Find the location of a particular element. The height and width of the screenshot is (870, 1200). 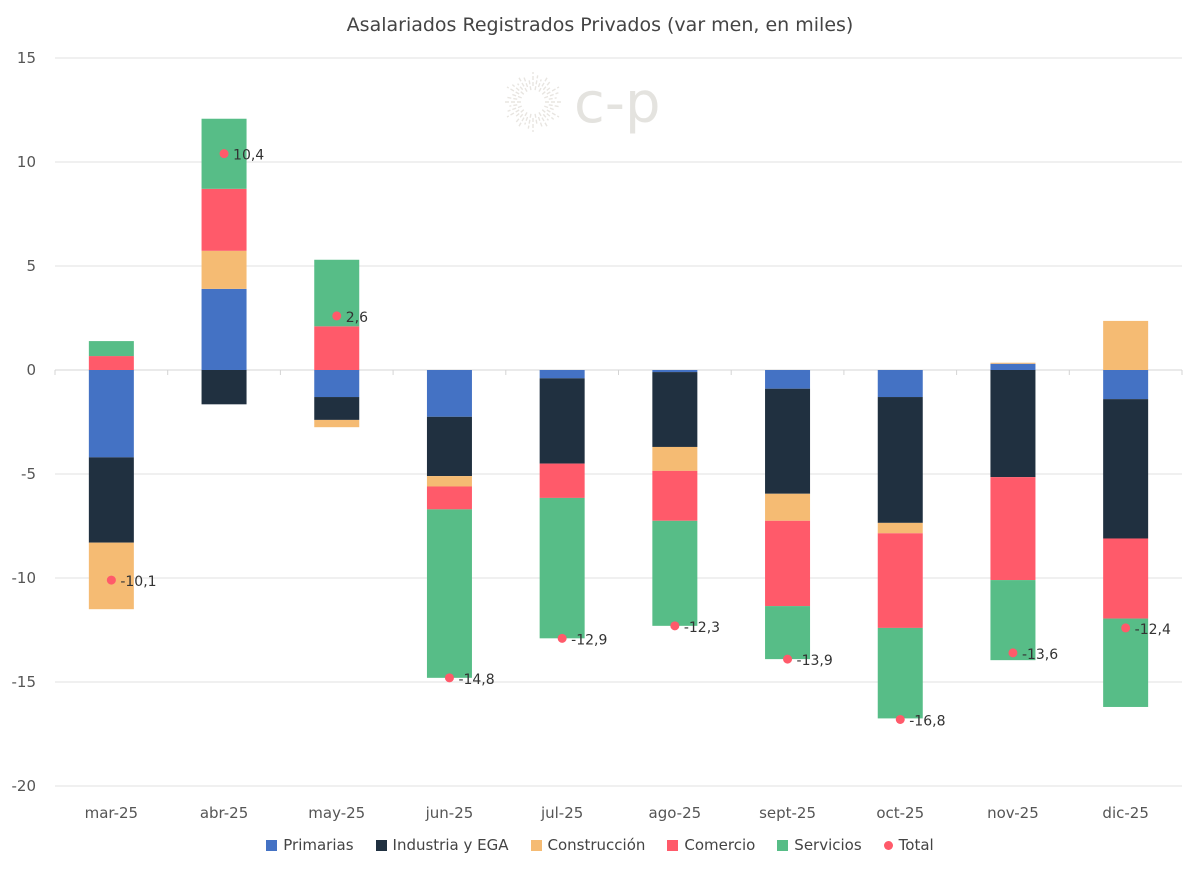

x-tick-label: nov-25 is located at coordinates (1013, 813).